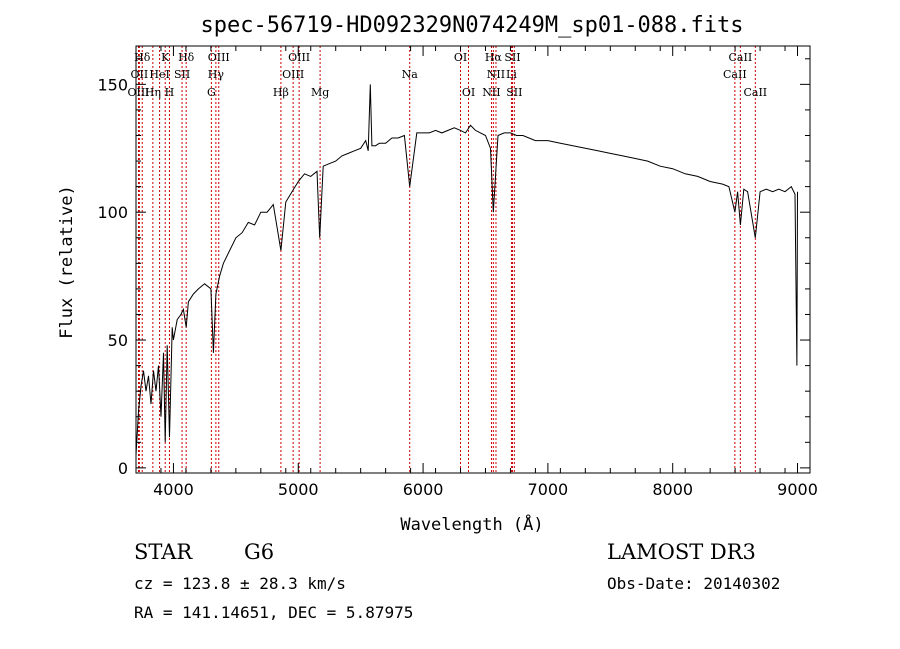 The height and width of the screenshot is (649, 900). What do you see at coordinates (797, 489) in the screenshot?
I see `x-tick-label: 9000` at bounding box center [797, 489].